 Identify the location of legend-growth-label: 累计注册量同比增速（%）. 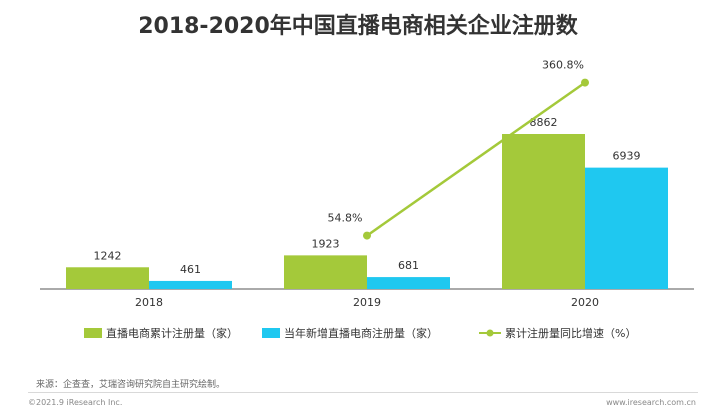
(570, 333).